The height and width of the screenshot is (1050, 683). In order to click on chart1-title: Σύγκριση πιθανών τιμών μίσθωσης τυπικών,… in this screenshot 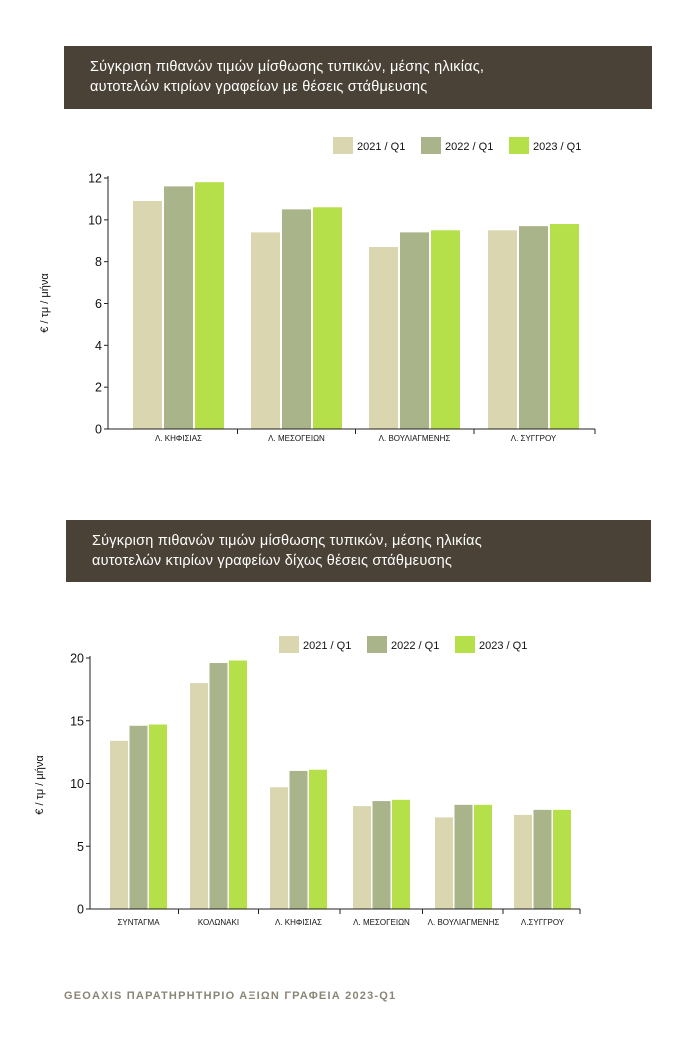, I will do `click(358, 77)`.